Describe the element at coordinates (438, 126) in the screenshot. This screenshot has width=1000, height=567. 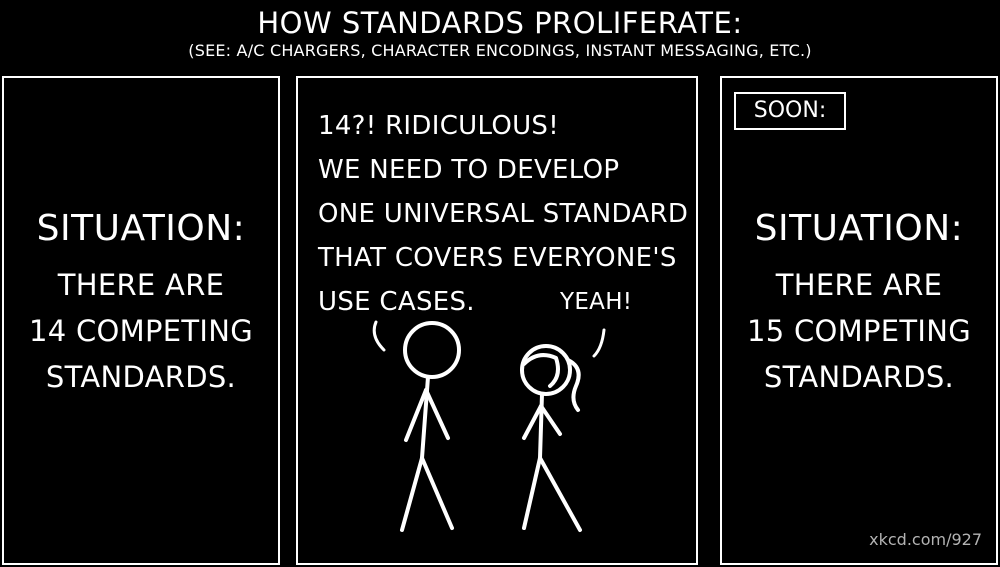
I see `speech-line-1: 14?! RIDICULOUS!` at that location.